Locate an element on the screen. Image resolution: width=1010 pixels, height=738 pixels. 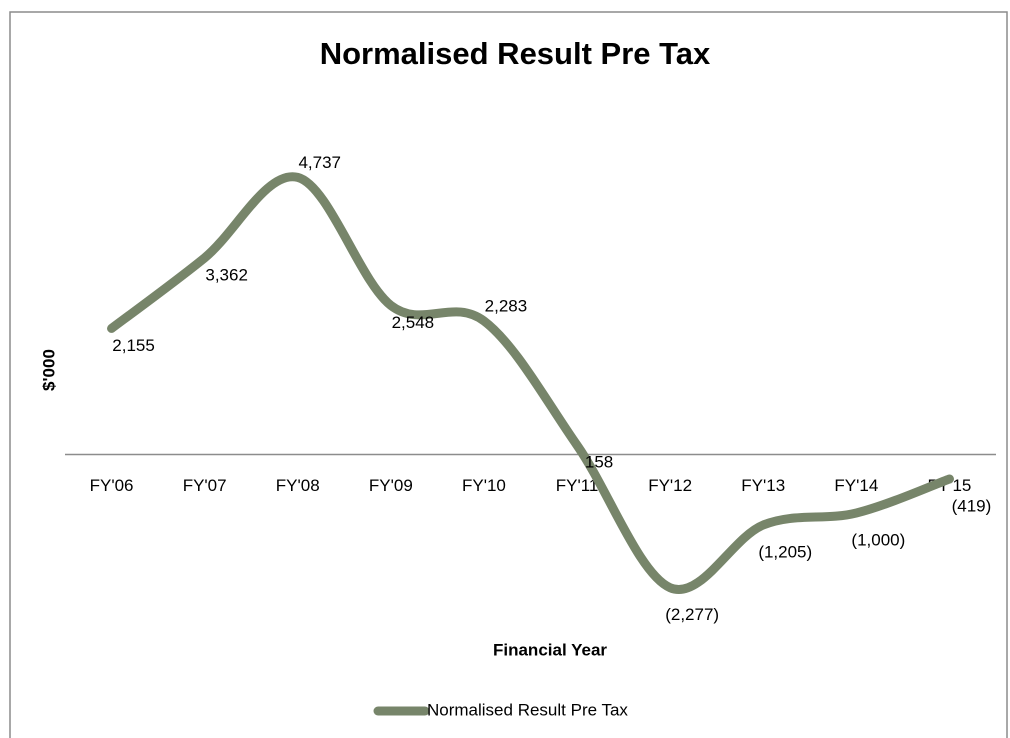
chart-title: Normalised Result Pre Tax is located at coordinates (515, 53).